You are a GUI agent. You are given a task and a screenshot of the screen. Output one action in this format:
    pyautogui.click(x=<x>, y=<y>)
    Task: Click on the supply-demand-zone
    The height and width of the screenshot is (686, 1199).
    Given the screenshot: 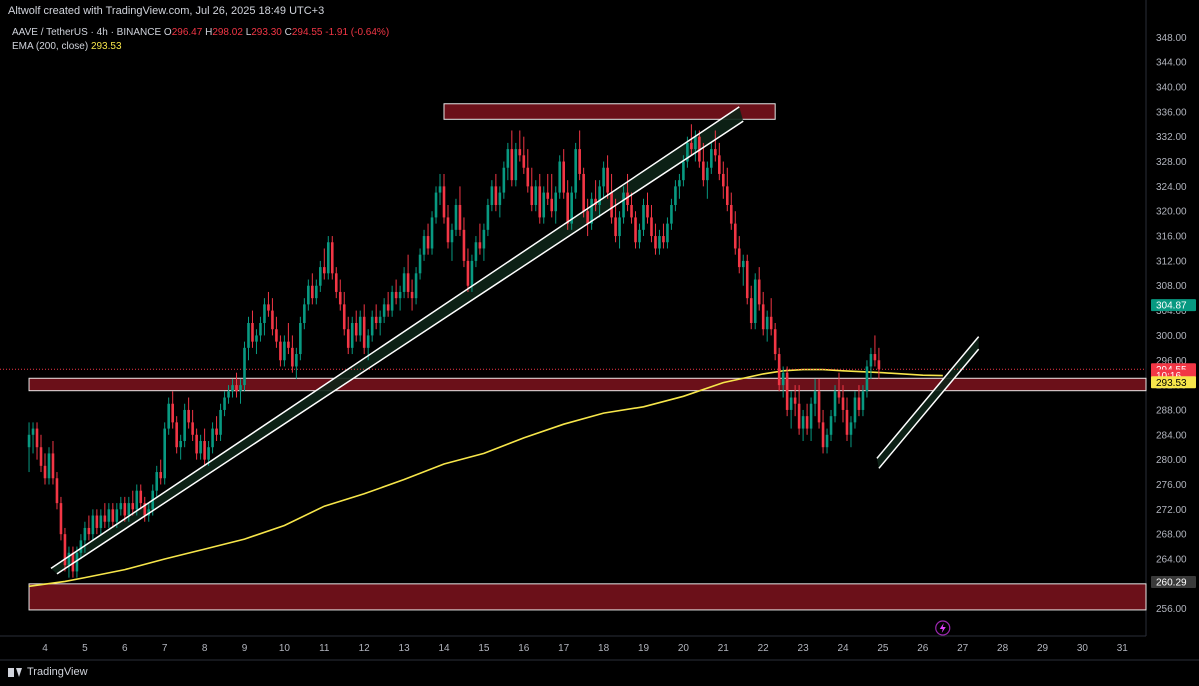 What is the action you would take?
    pyautogui.click(x=609, y=111)
    